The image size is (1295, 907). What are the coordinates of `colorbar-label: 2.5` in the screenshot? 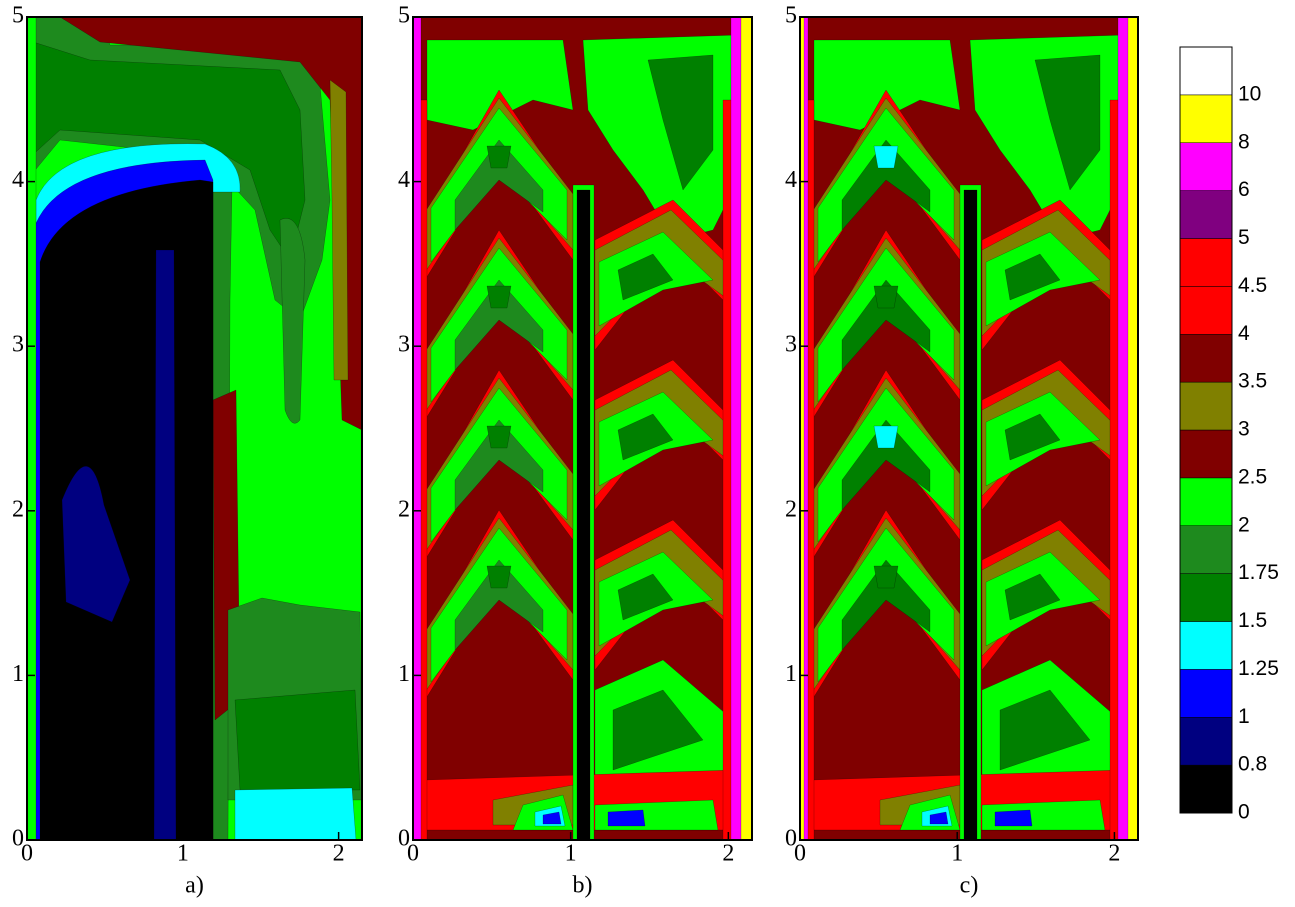 It's located at (1252, 476).